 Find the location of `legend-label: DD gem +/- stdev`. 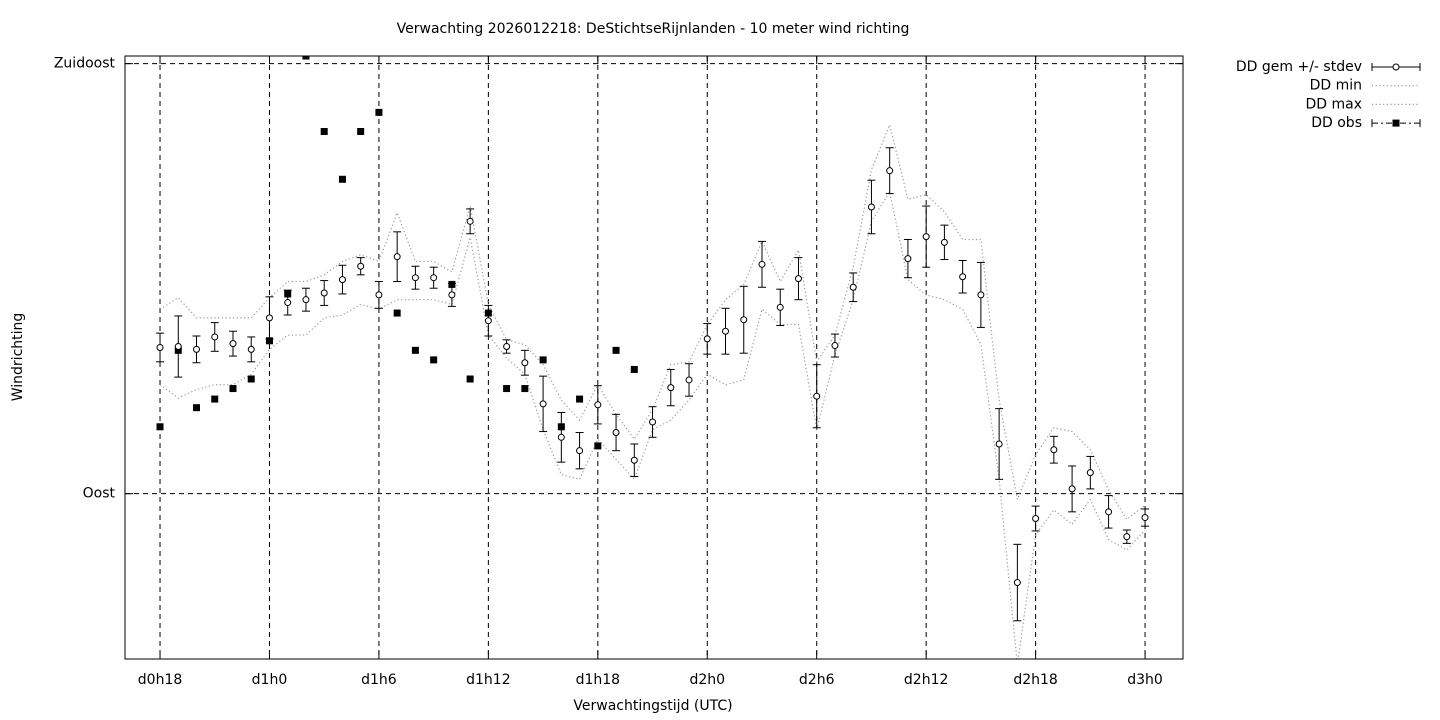

legend-label: DD gem +/- stdev is located at coordinates (1299, 67).